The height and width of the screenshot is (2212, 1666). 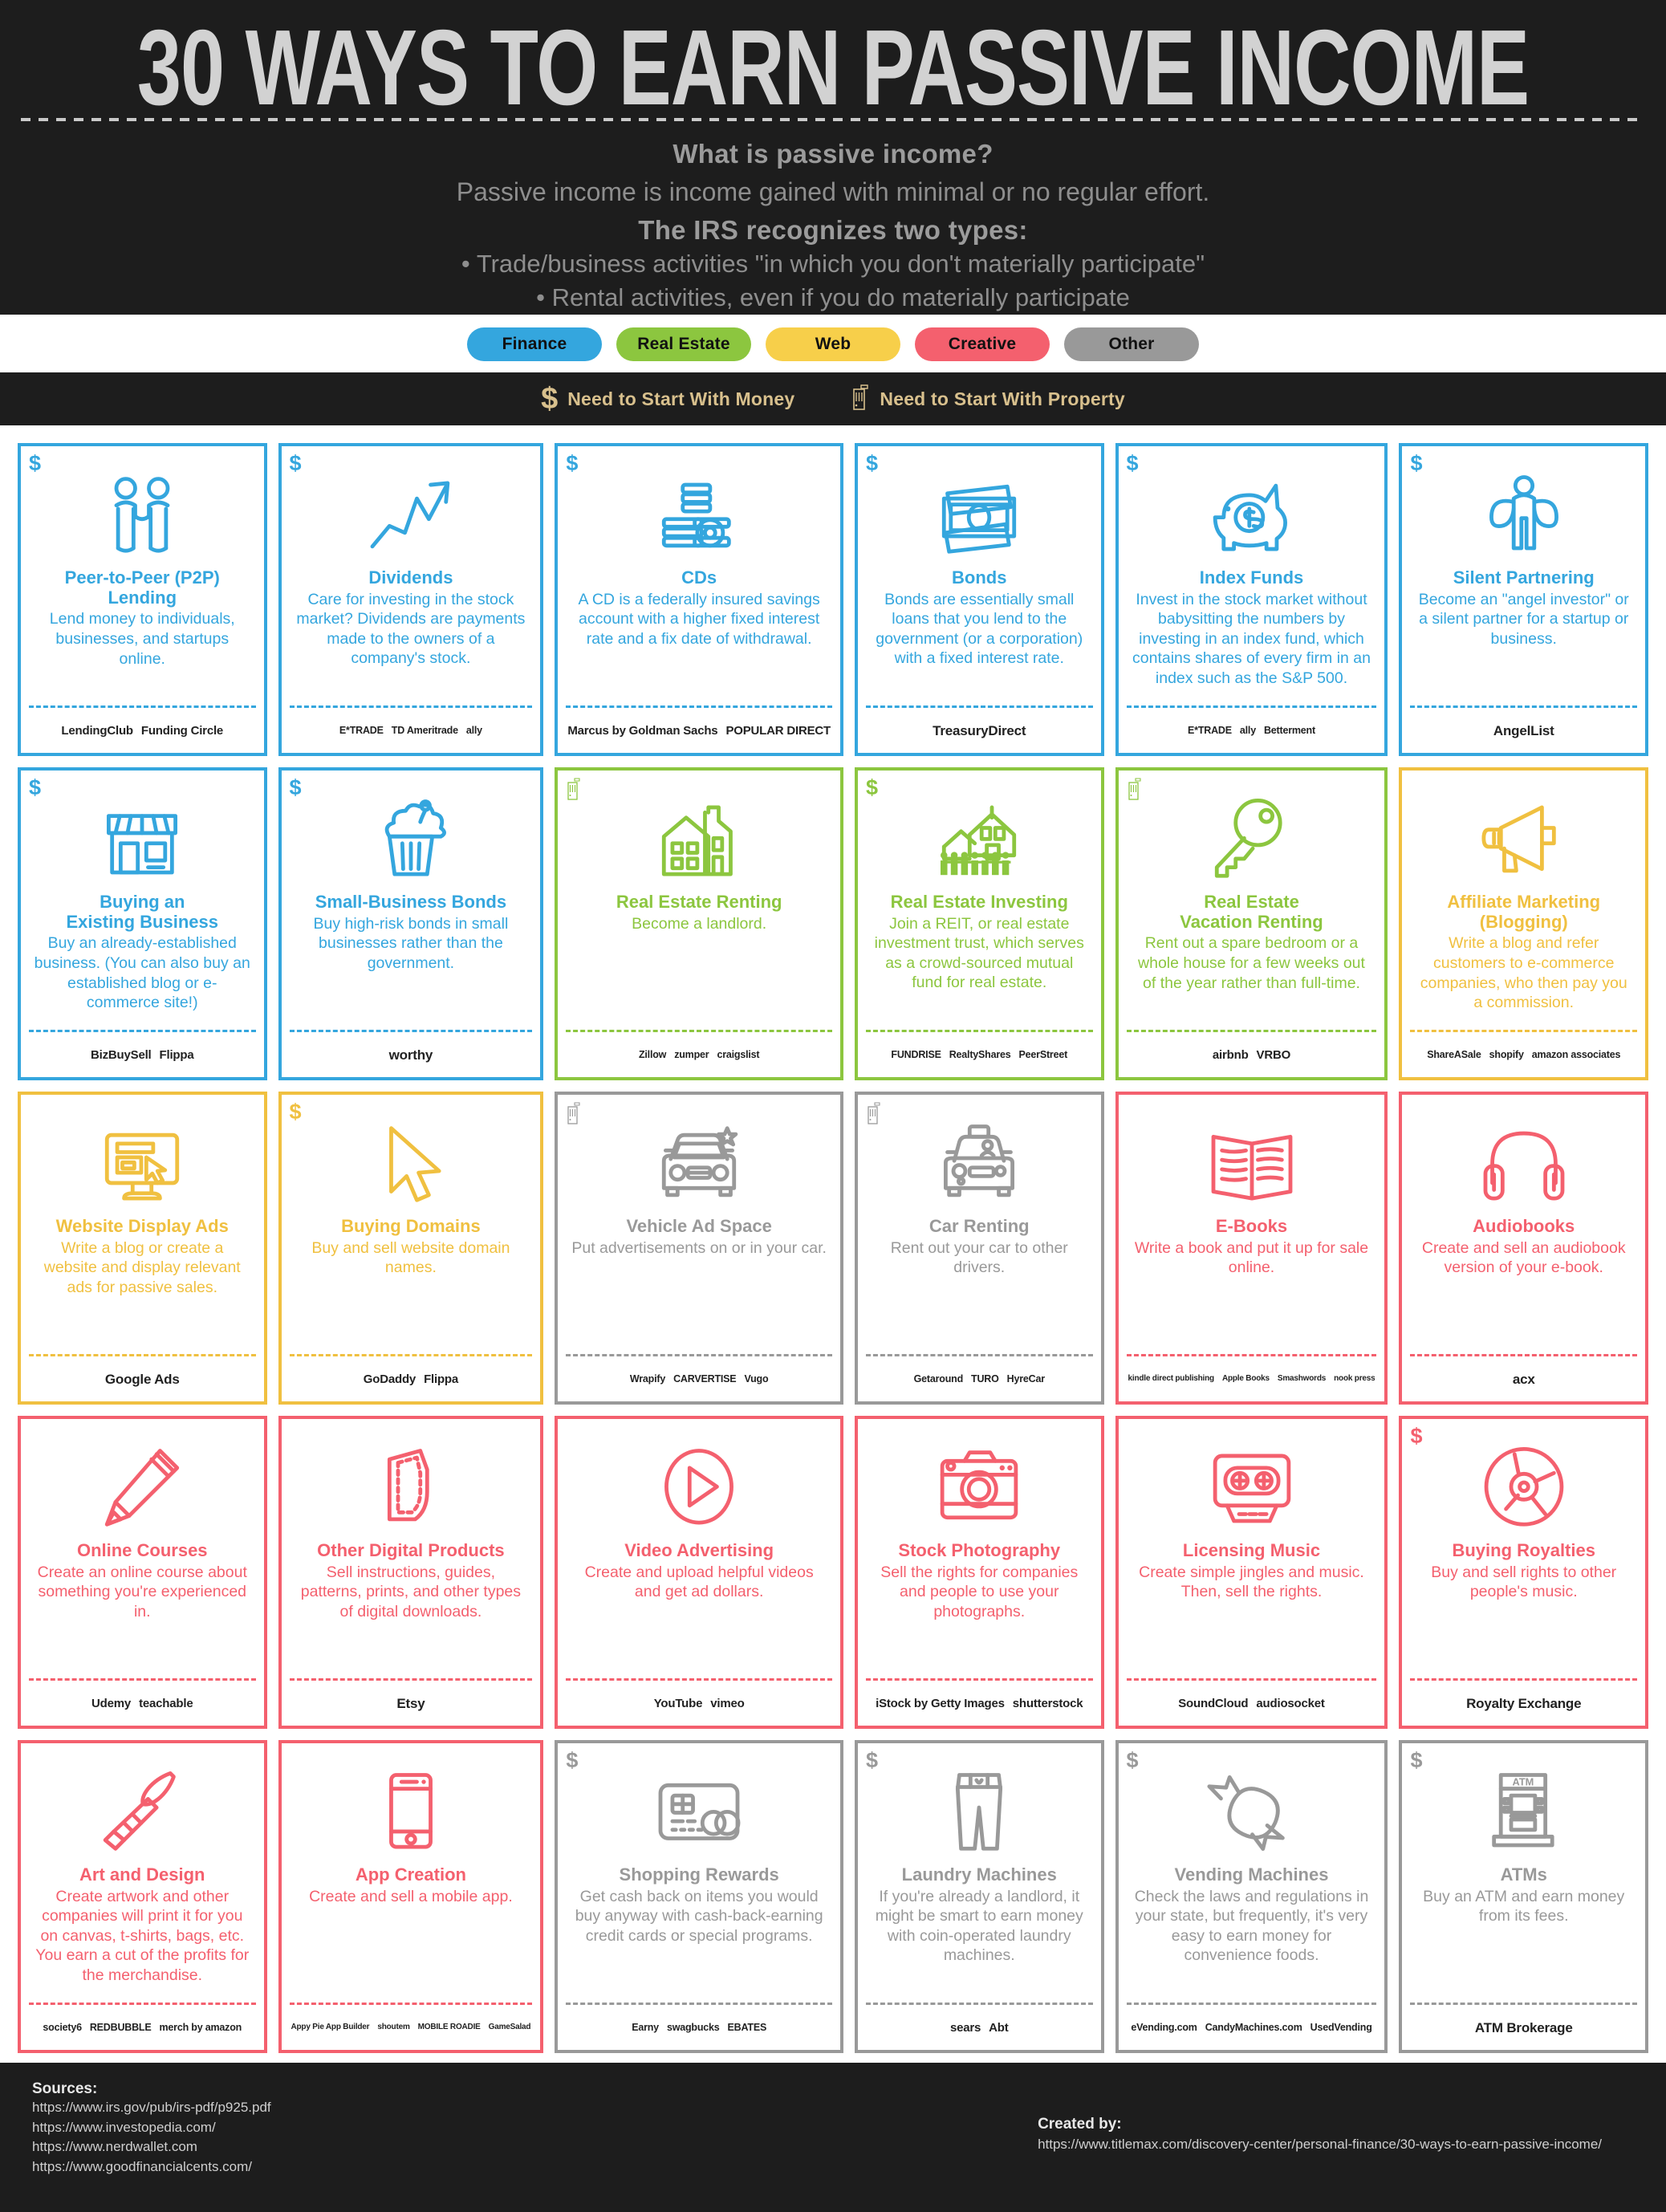 What do you see at coordinates (1576, 1054) in the screenshot?
I see `brand-logo: amazon associates` at bounding box center [1576, 1054].